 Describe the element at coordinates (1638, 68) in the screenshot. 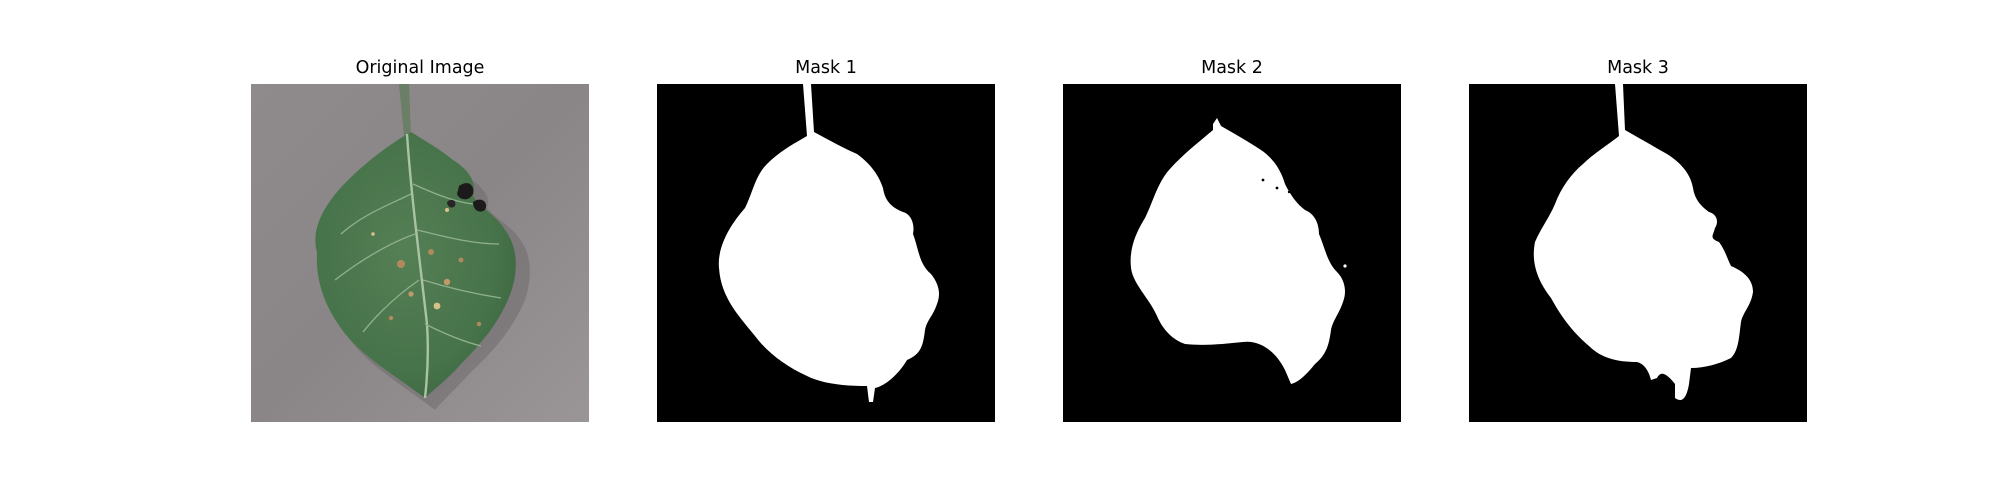

I see `panel-title: Mask 3` at that location.